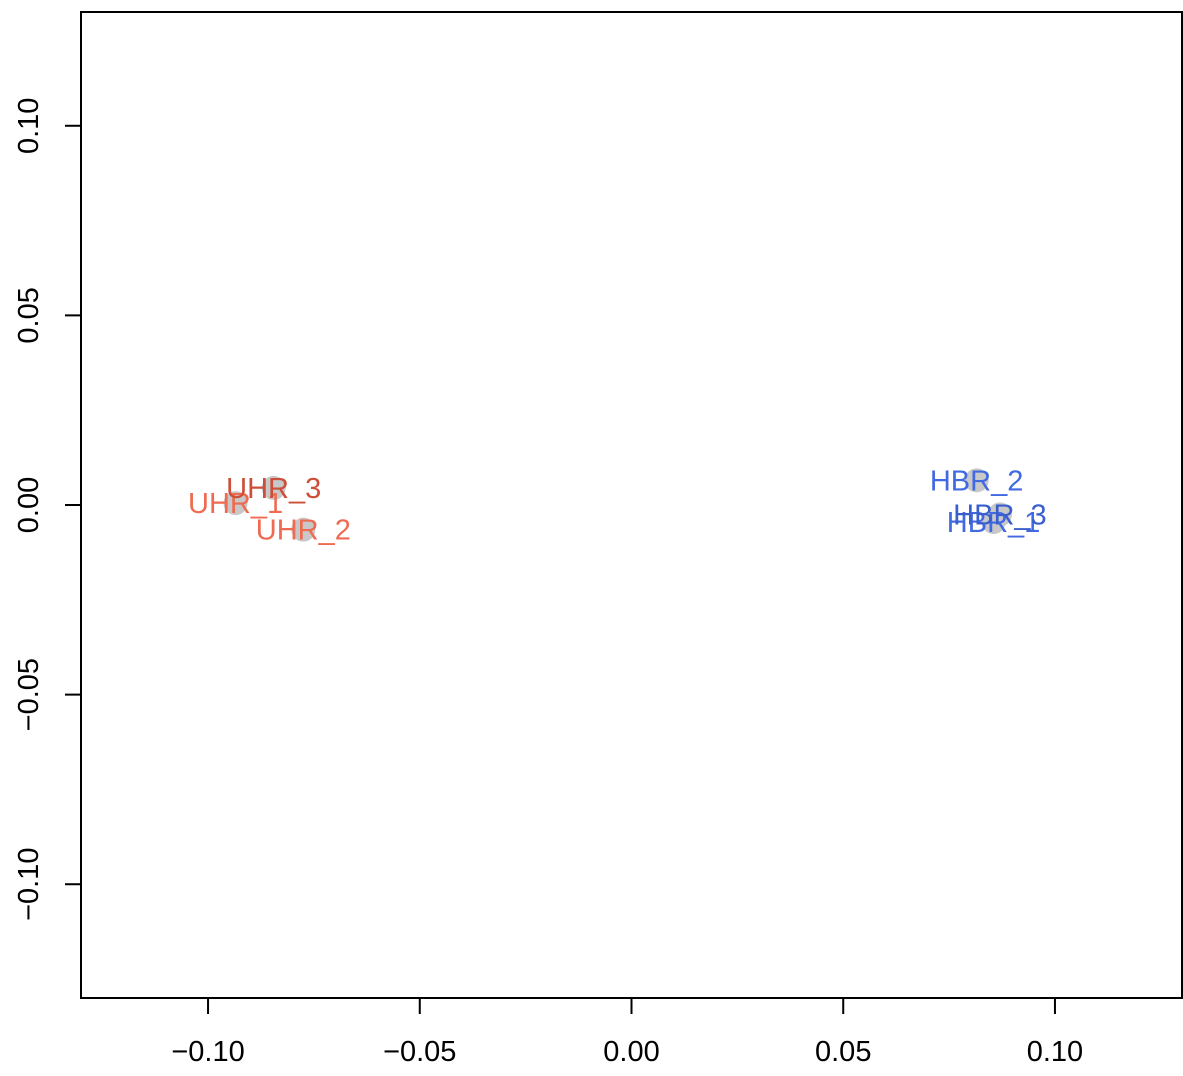 The image size is (1183, 1076). What do you see at coordinates (29, 505) in the screenshot?
I see `y-tick-label: 0.00` at bounding box center [29, 505].